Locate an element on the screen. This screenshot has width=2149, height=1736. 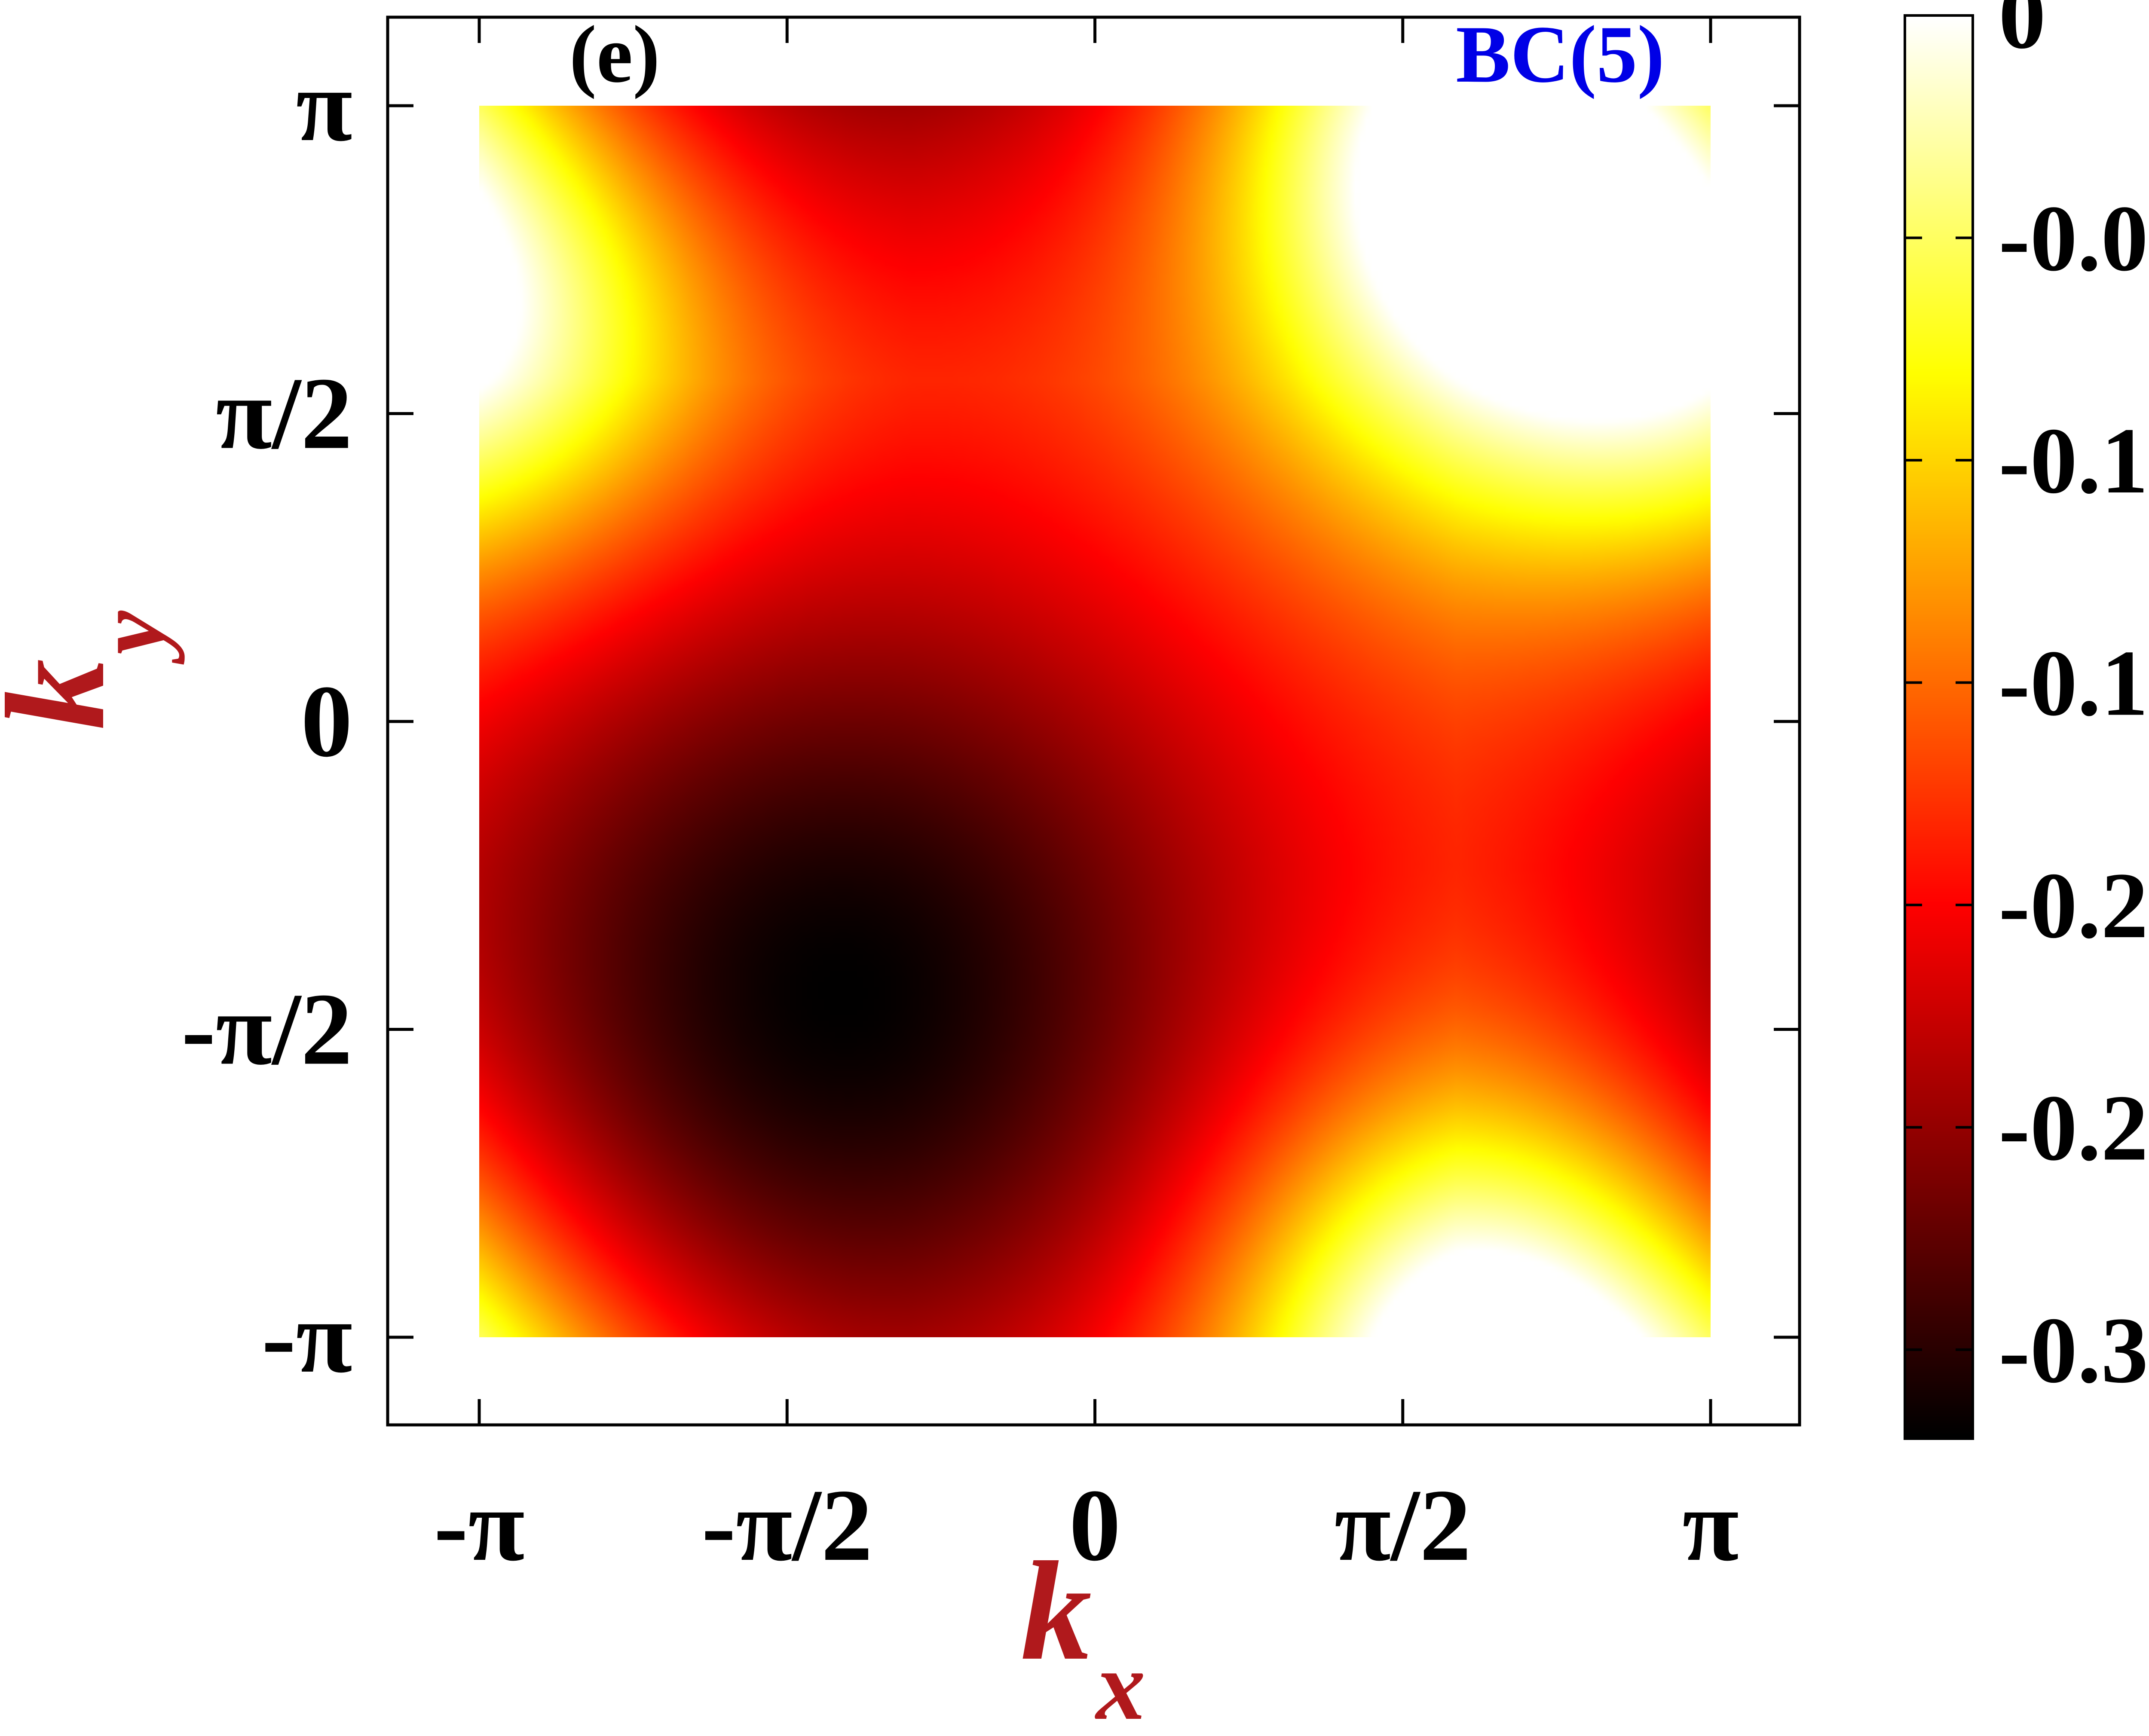
y-tick-label: -π is located at coordinates (307, 1337).